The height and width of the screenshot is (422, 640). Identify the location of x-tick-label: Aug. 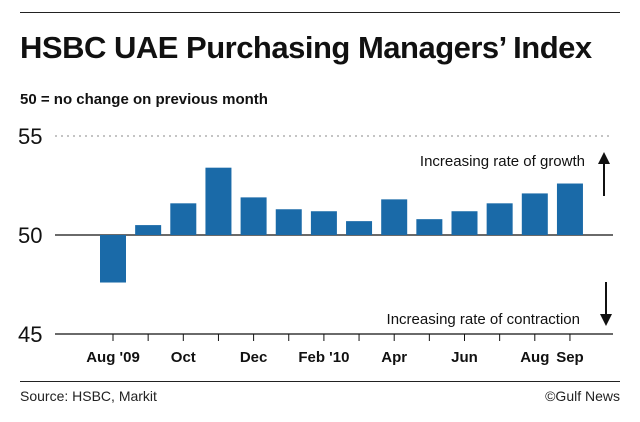
(534, 357).